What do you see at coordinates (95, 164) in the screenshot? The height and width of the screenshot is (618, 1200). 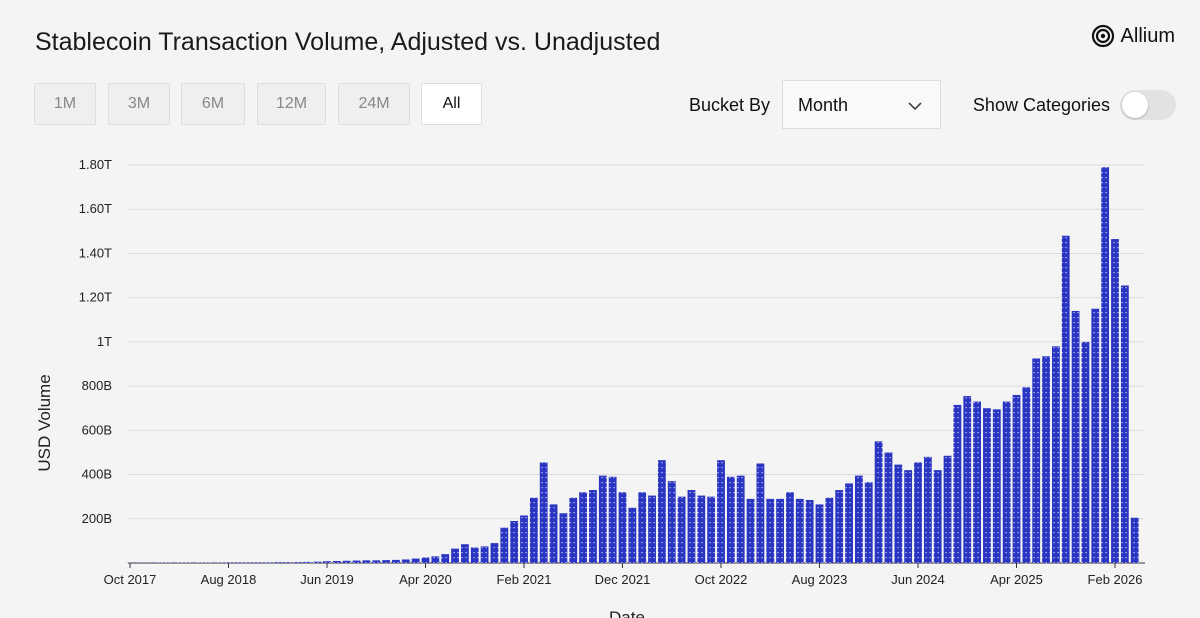 I see `y-tick-label: 1.80T` at bounding box center [95, 164].